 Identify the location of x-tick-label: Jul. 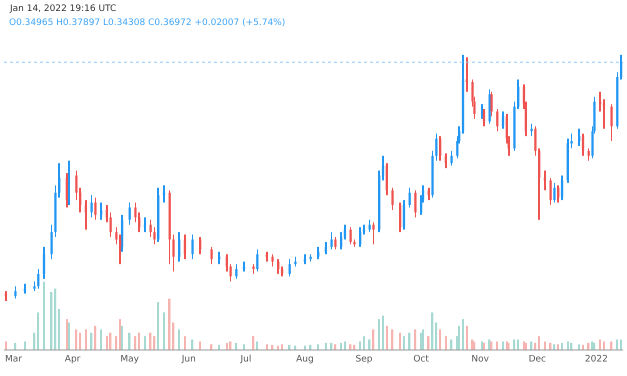
(245, 359).